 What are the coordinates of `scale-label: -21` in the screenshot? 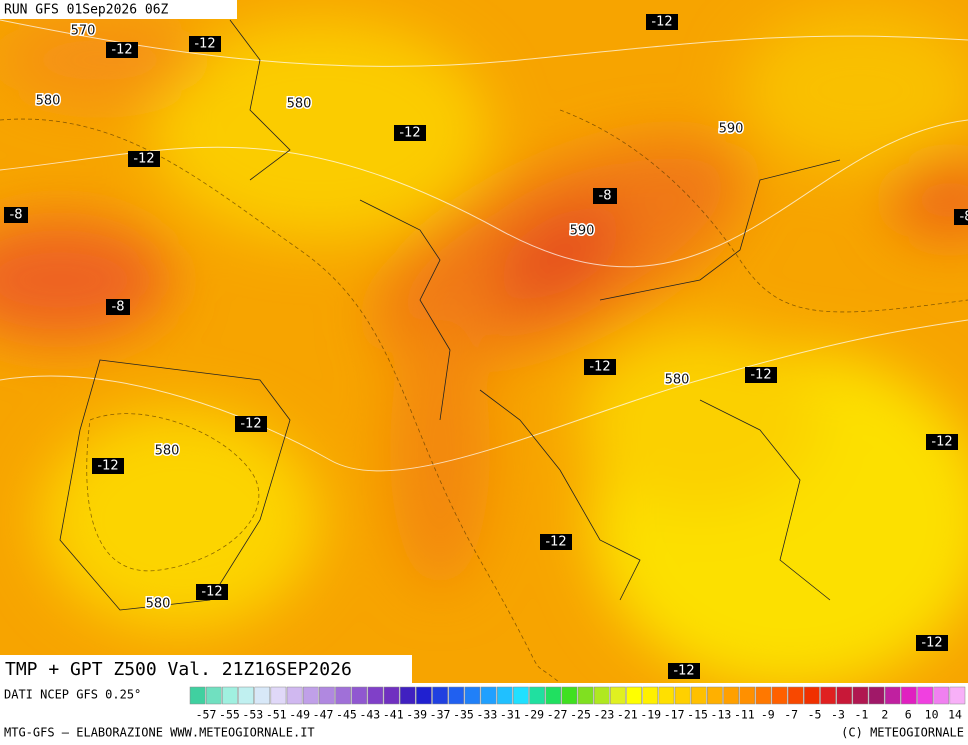 It's located at (627, 715).